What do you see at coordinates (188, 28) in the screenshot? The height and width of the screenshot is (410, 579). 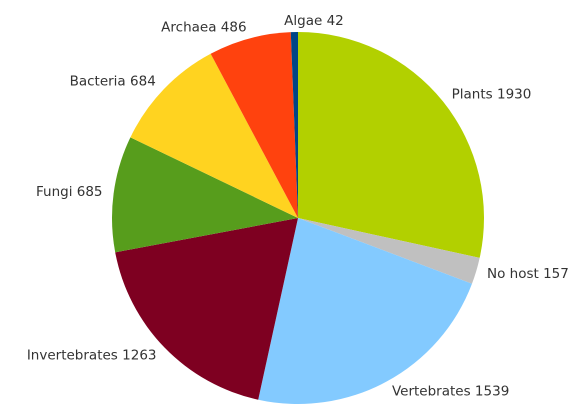 I see `slice-category: Archaea` at bounding box center [188, 28].